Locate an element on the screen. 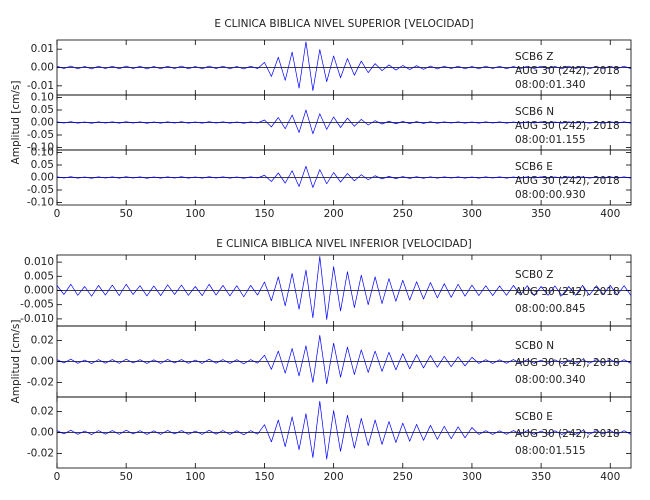 The height and width of the screenshot is (500, 650). y-tick-label: 0.010 is located at coordinates (39, 262).